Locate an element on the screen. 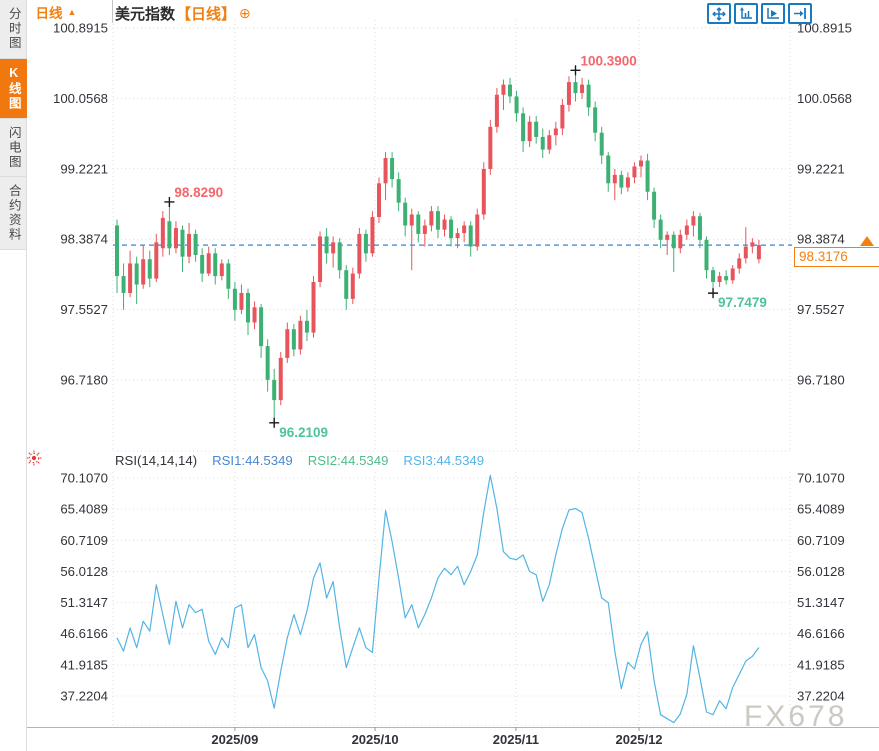 The width and height of the screenshot is (879, 751). price-direction-arrow-icon is located at coordinates (867, 241).